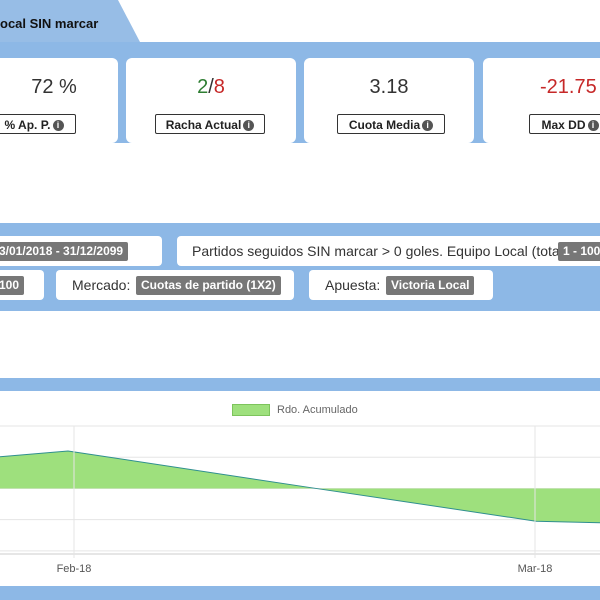 The image size is (600, 600). What do you see at coordinates (579, 251) in the screenshot?
I see `partidos-chip: 1 - 100` at bounding box center [579, 251].